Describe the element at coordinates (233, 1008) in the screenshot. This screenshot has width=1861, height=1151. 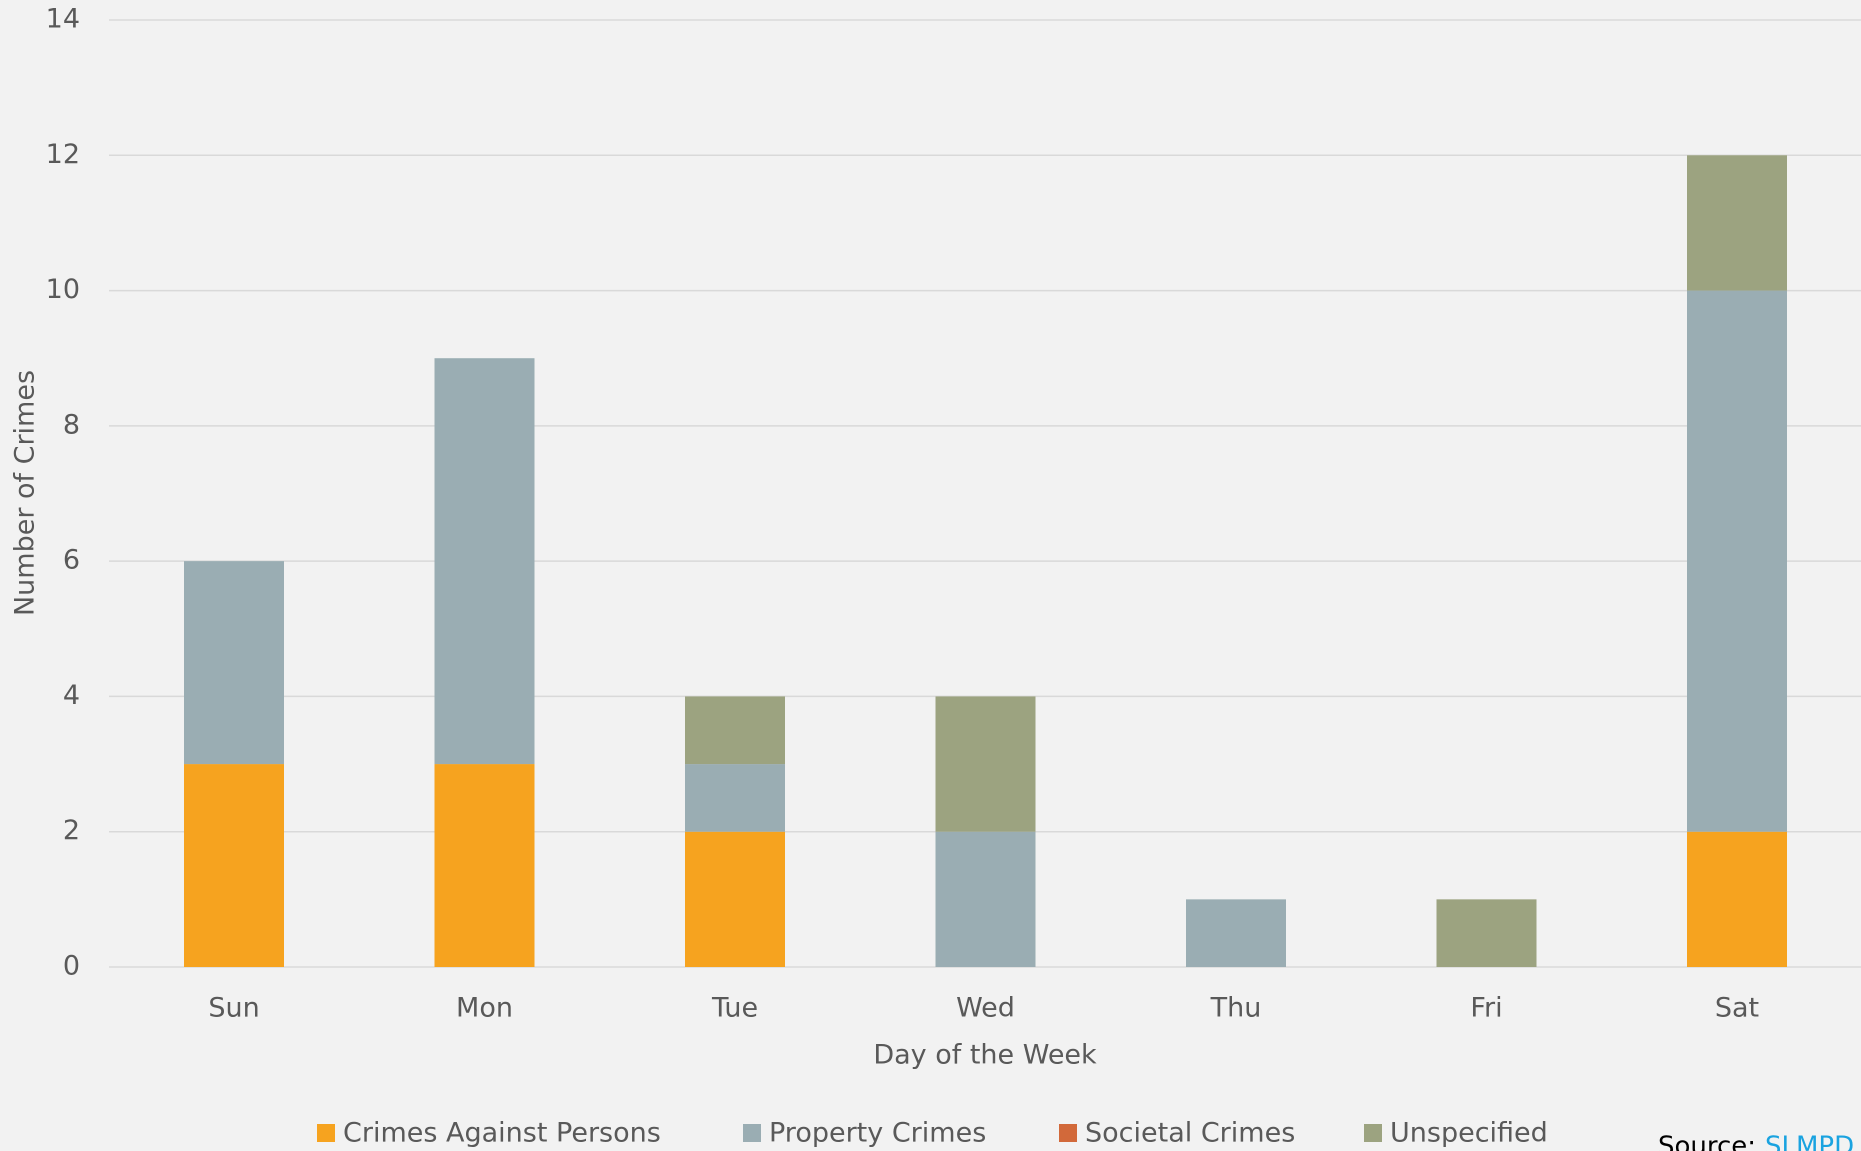
I see `x-tick-label: Sun` at that location.